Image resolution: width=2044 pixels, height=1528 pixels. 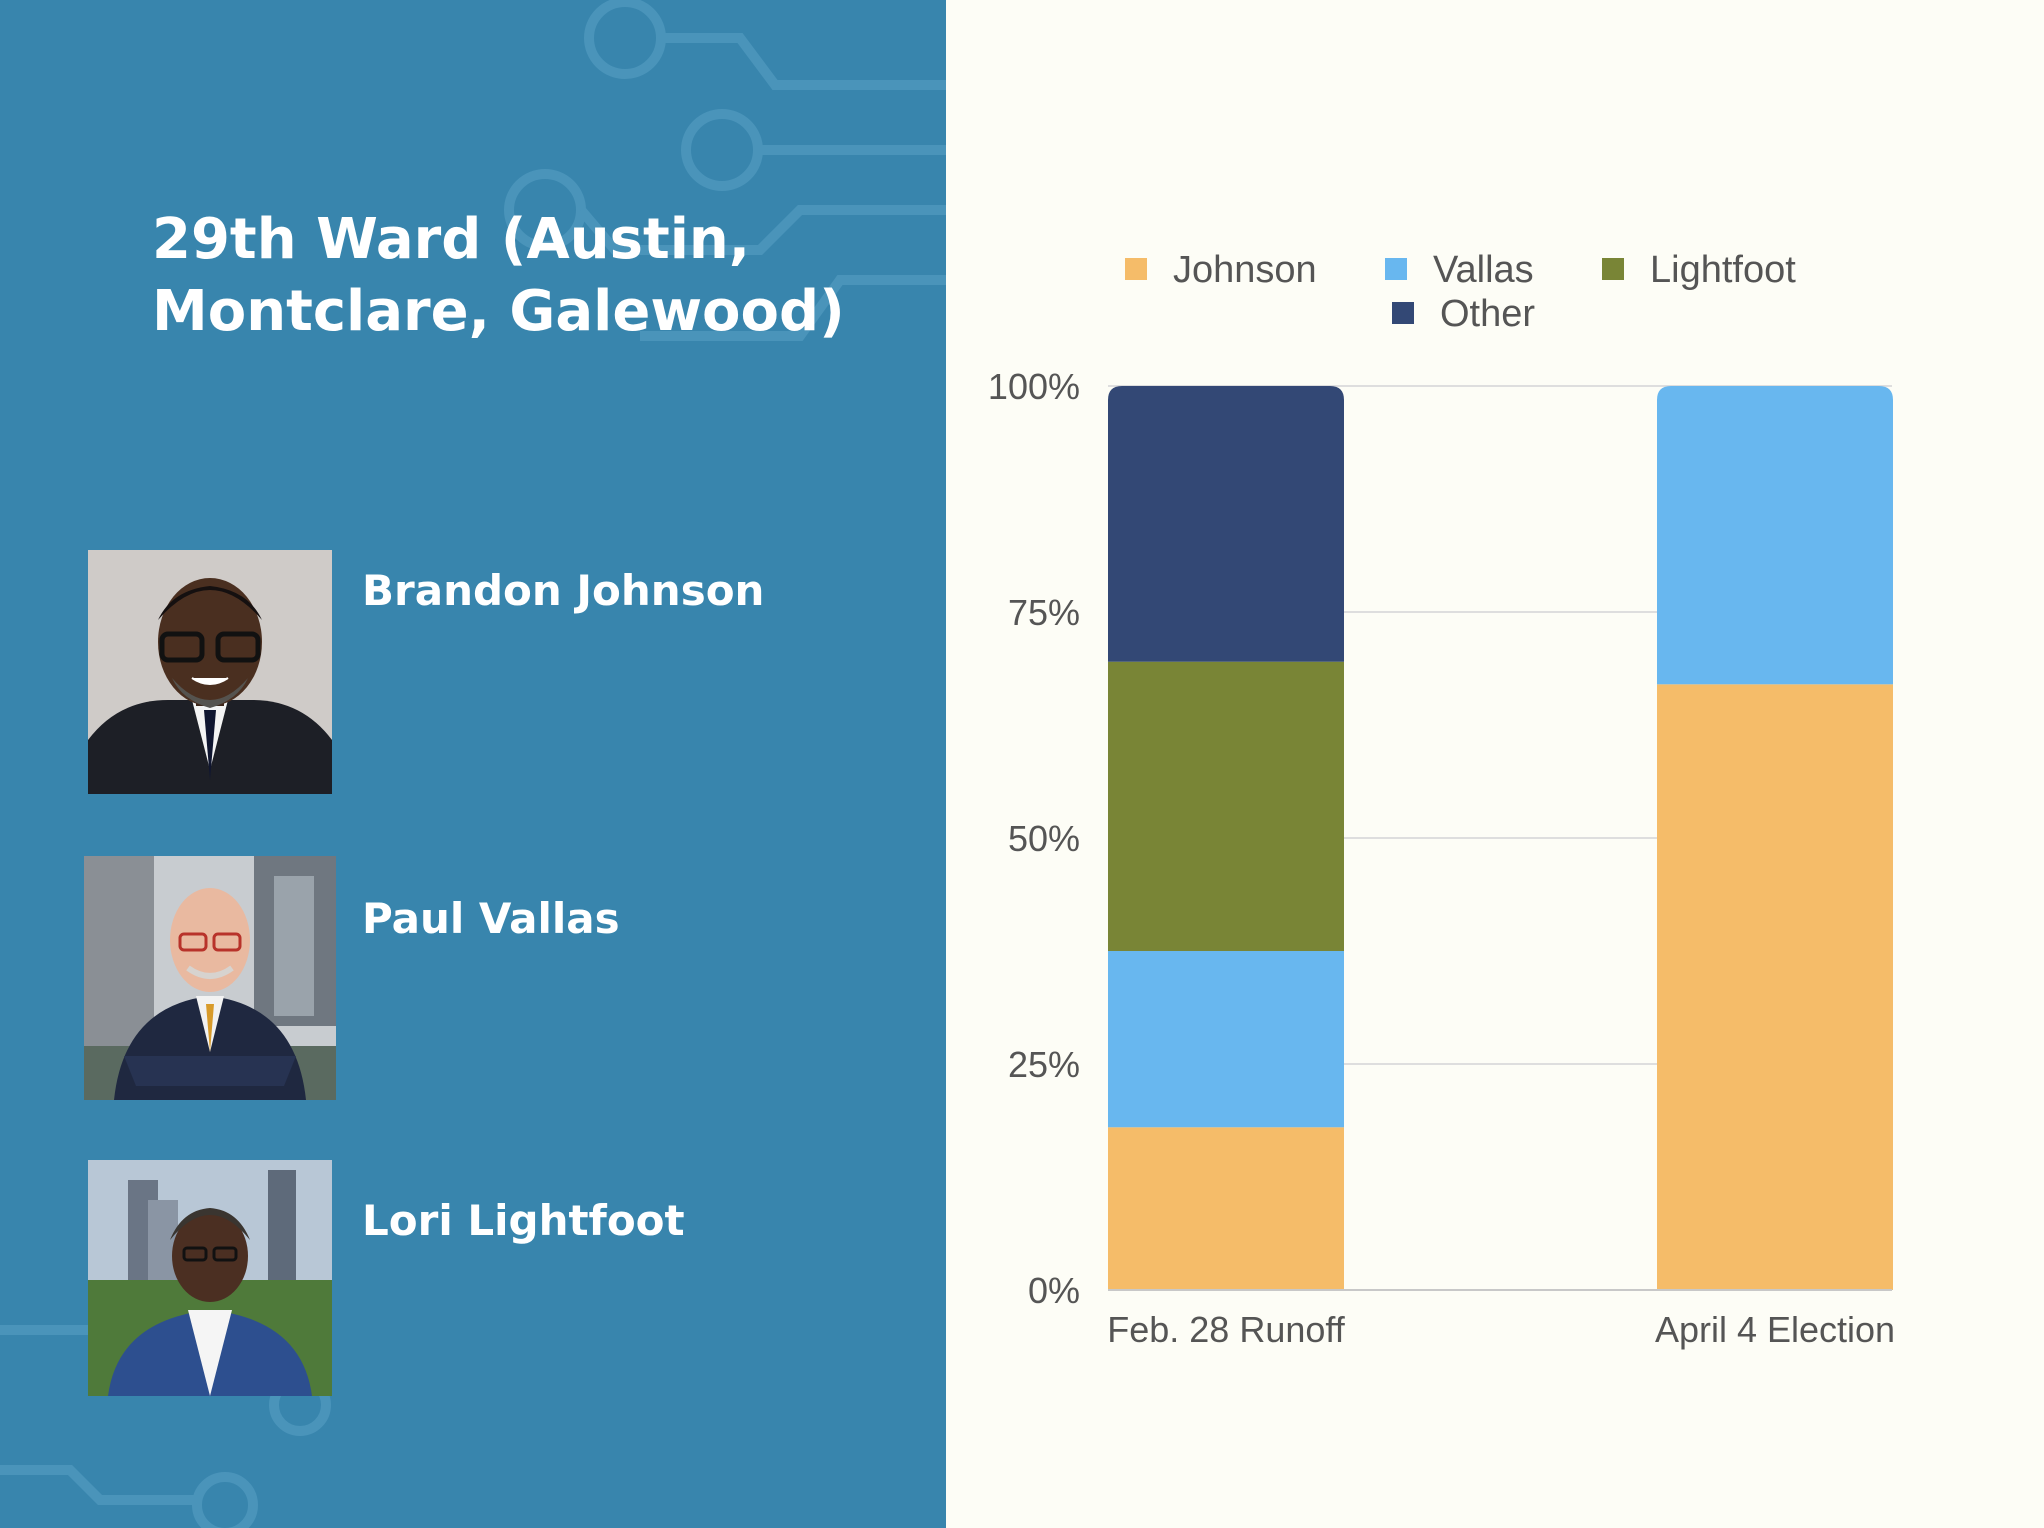 What do you see at coordinates (1723, 270) in the screenshot?
I see `legend-label: Lightfoot` at bounding box center [1723, 270].